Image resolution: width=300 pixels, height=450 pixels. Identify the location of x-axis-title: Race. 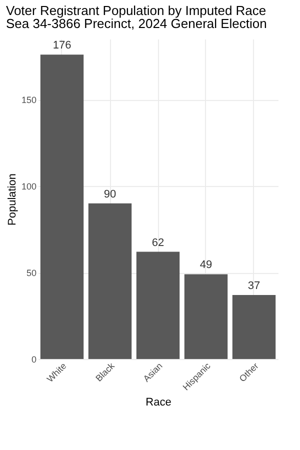
(159, 402).